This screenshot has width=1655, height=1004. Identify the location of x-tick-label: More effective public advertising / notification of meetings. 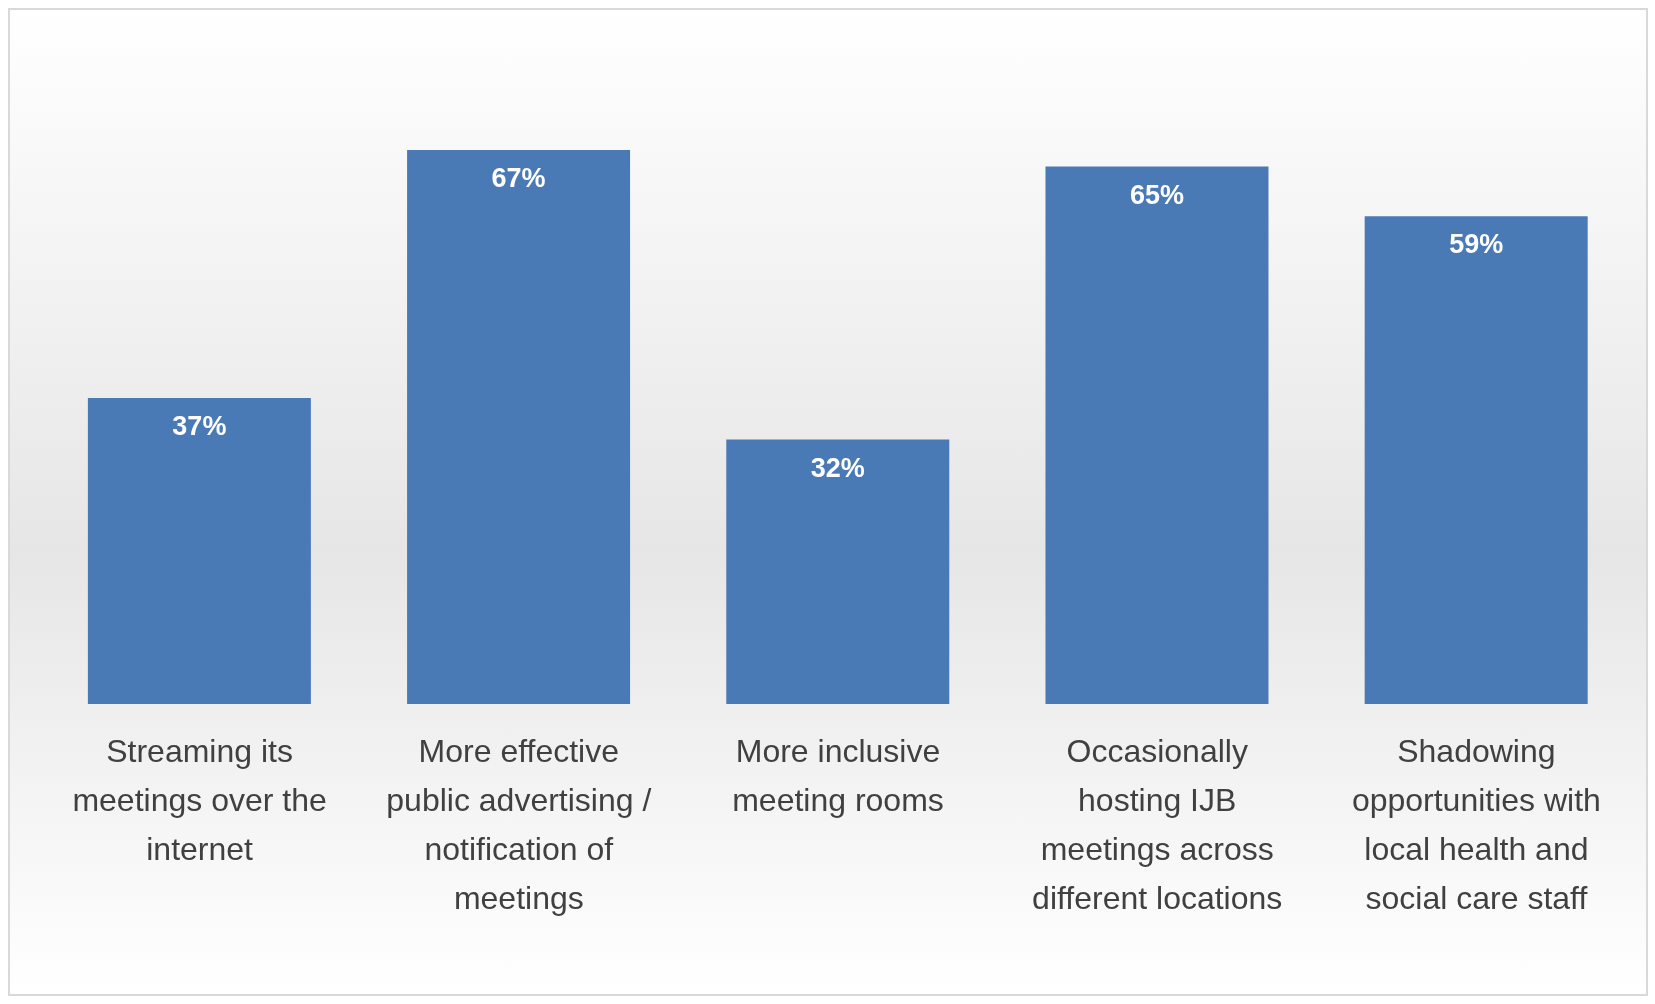
(519, 824).